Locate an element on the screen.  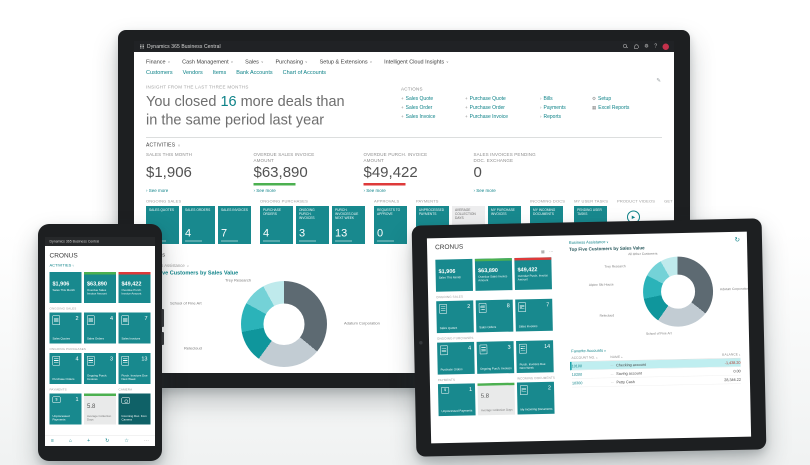
action-new-purchase-order: + Purchase Order is located at coordinates (485, 108).